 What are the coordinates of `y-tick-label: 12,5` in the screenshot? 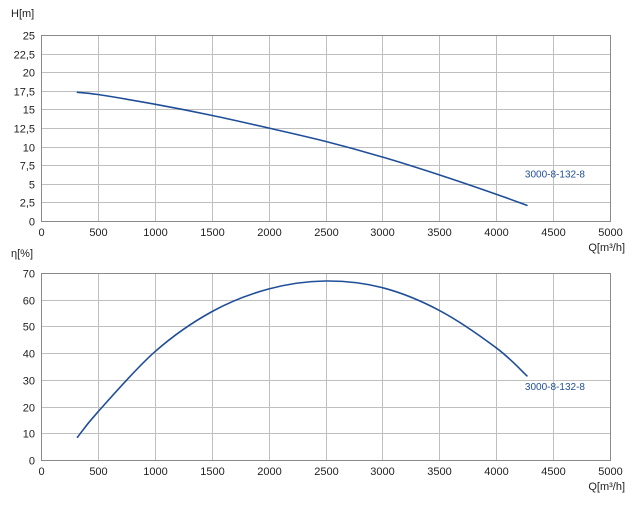 It's located at (24, 130).